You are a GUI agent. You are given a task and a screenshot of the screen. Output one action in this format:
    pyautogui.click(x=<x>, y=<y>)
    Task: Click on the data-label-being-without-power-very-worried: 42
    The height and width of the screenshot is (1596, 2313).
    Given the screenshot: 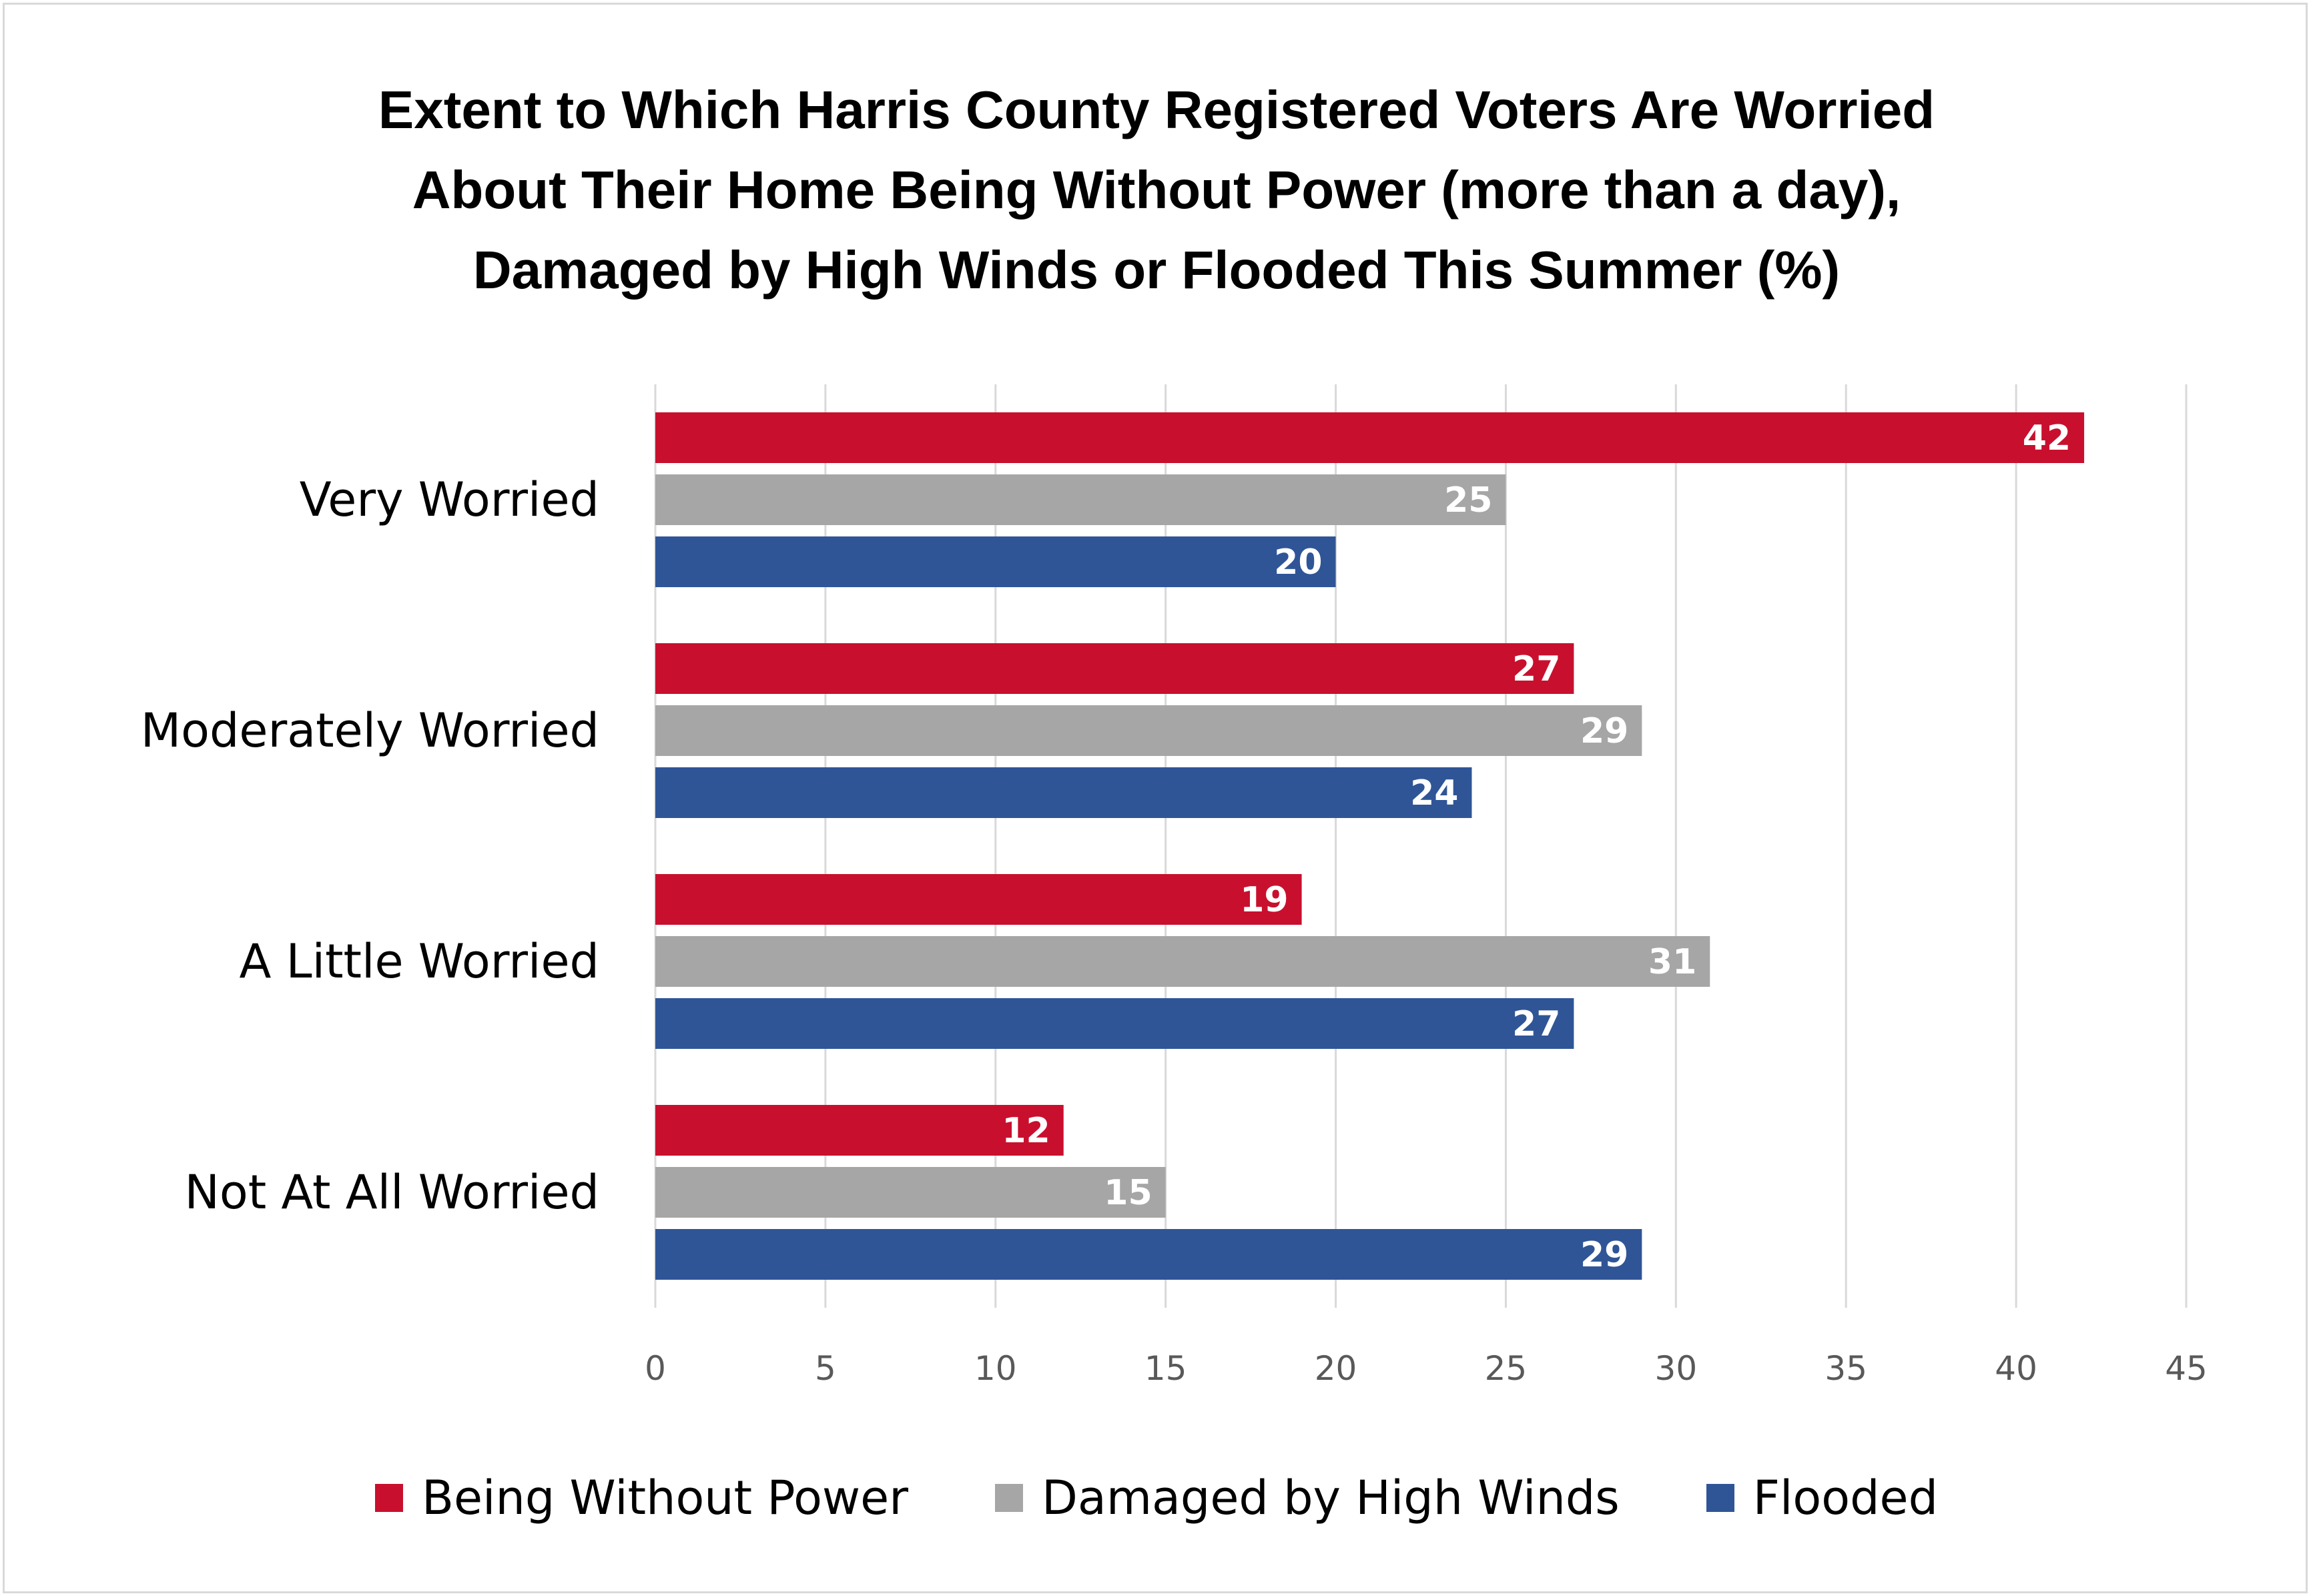 What is the action you would take?
    pyautogui.click(x=2047, y=438)
    